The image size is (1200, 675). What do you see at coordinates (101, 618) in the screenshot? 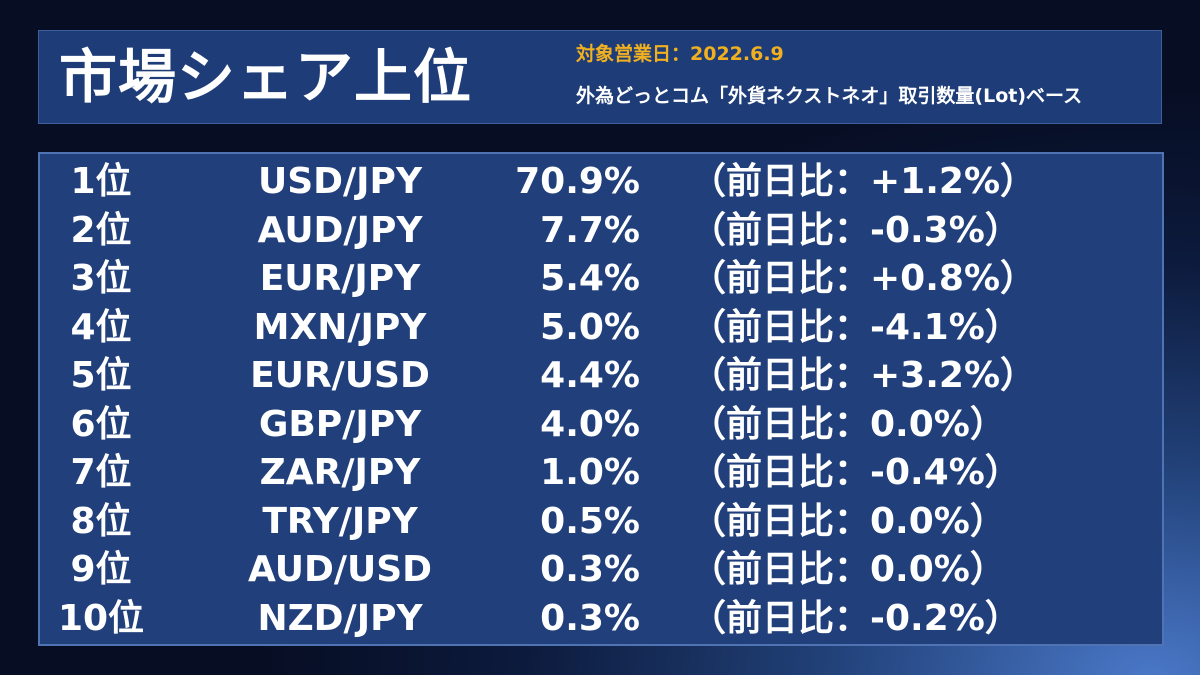
I see `rank-label: 10位` at bounding box center [101, 618].